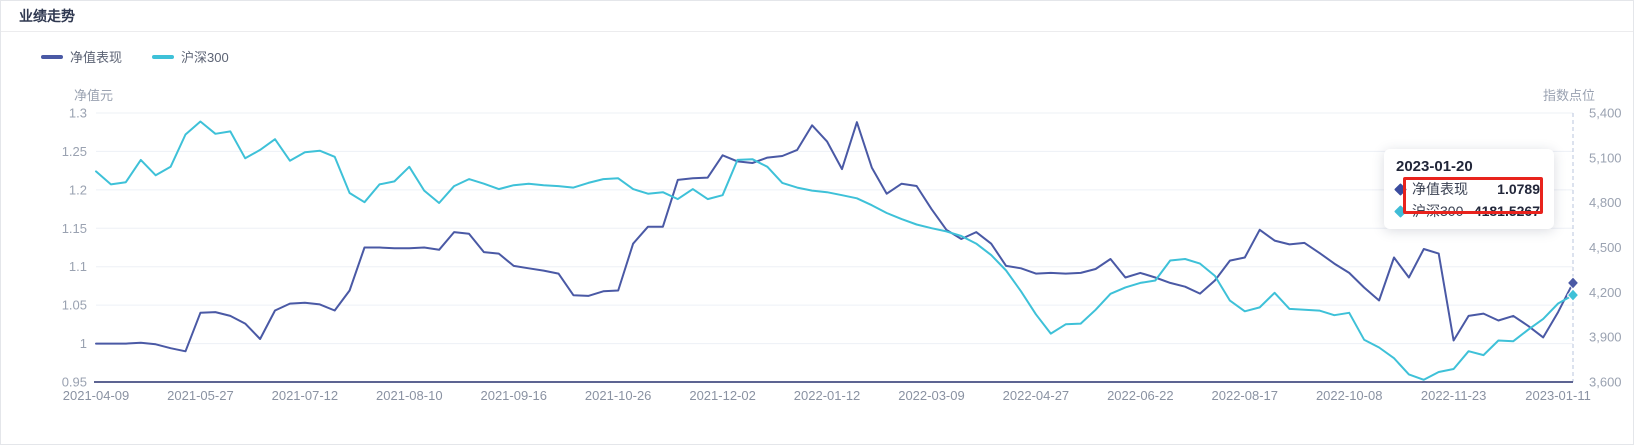  What do you see at coordinates (1605, 292) in the screenshot?
I see `y-tick-right: 4,200` at bounding box center [1605, 292].